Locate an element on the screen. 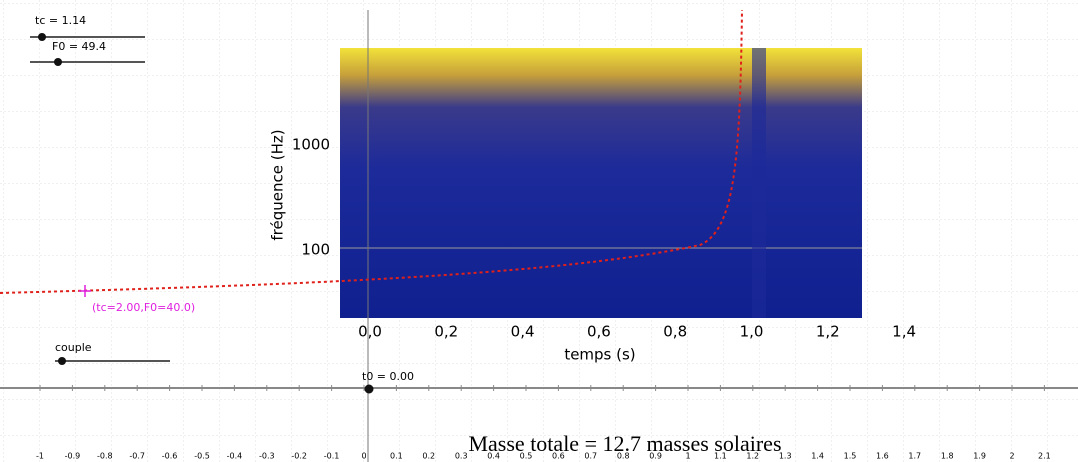 The height and width of the screenshot is (462, 1078). axis-tick-label: 1.9 is located at coordinates (979, 456).